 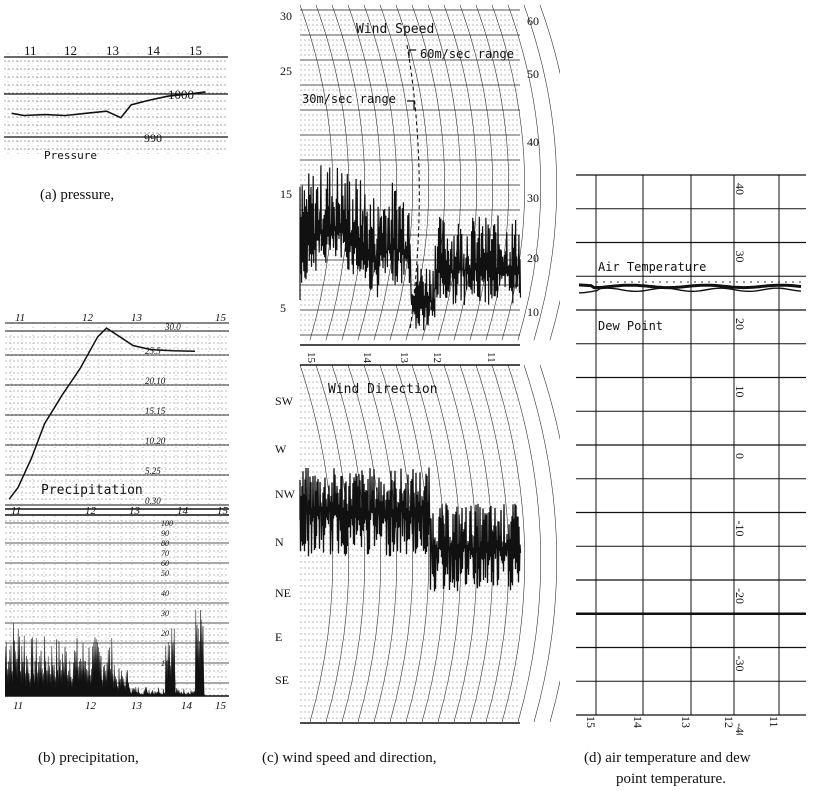 What do you see at coordinates (491, 357) in the screenshot?
I see `wind-speed-x-tick: 11` at bounding box center [491, 357].